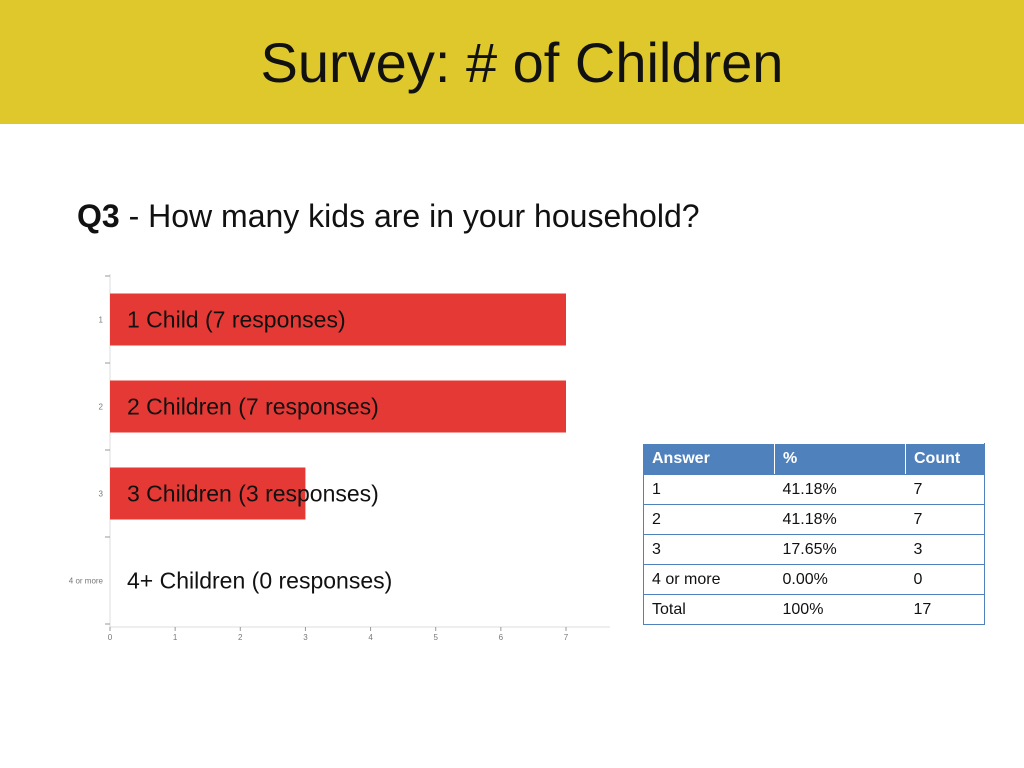  Describe the element at coordinates (945, 549) in the screenshot. I see `table-cell-count: 3` at that location.